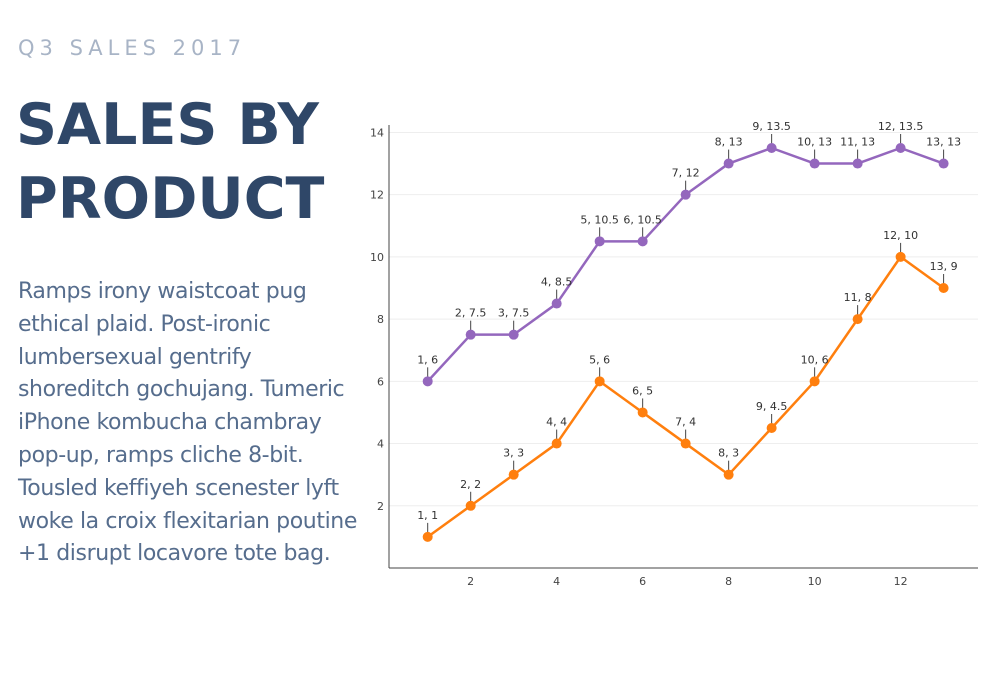  I want to click on data-label: 1, 1, so click(427, 515).